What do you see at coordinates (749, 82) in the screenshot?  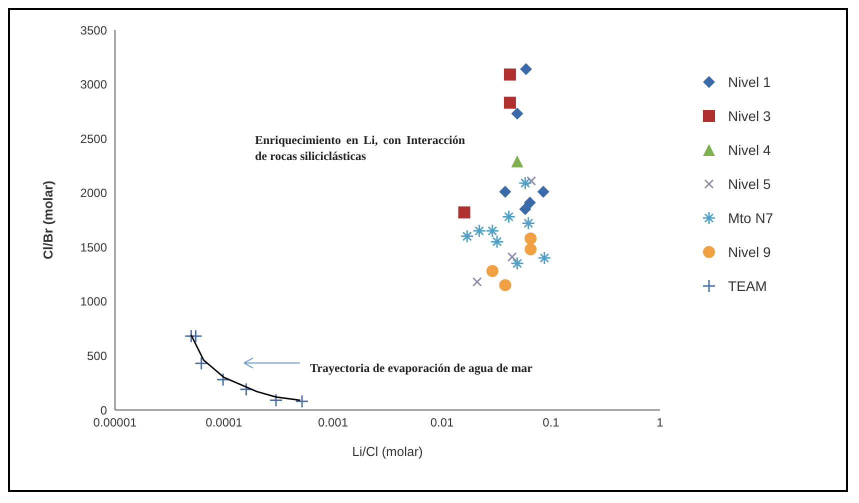 I see `legend-label: Nivel 1` at bounding box center [749, 82].